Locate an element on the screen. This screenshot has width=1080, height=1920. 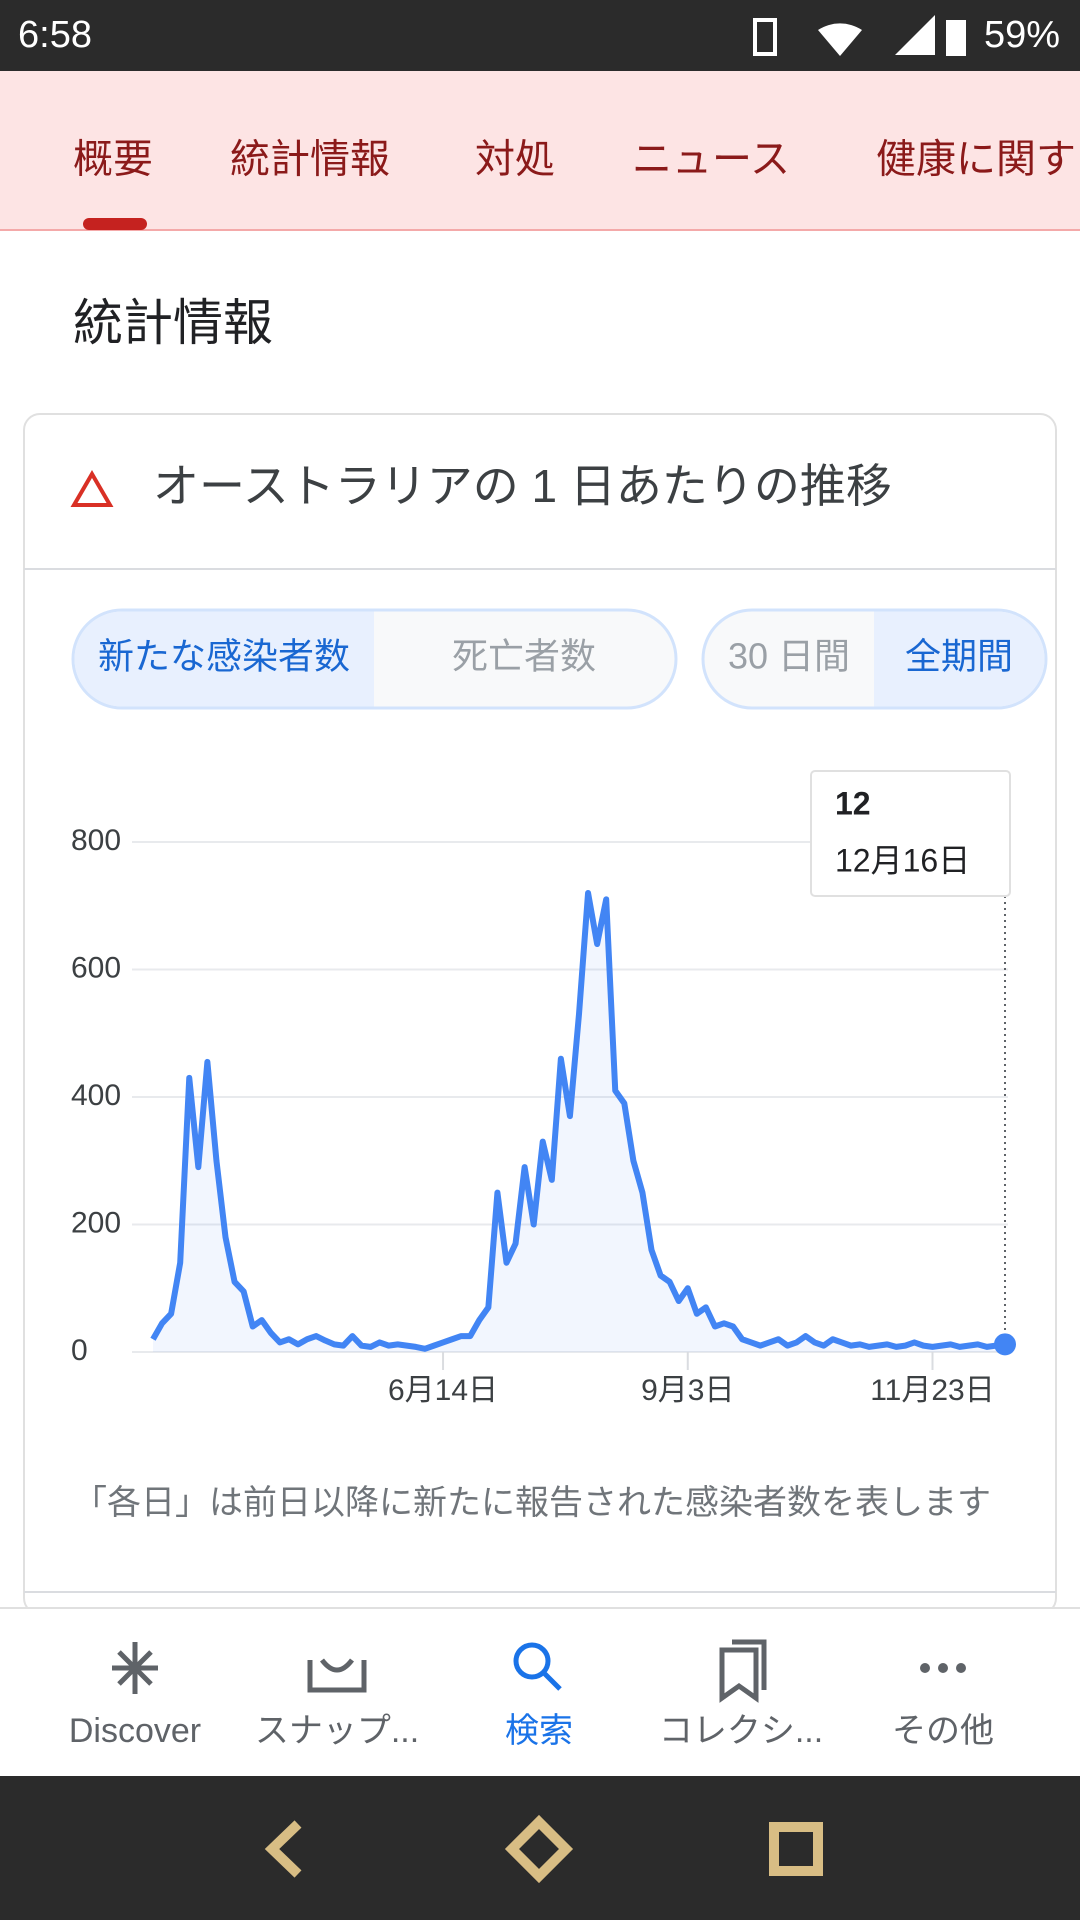
battery: 59% is located at coordinates (1022, 35).